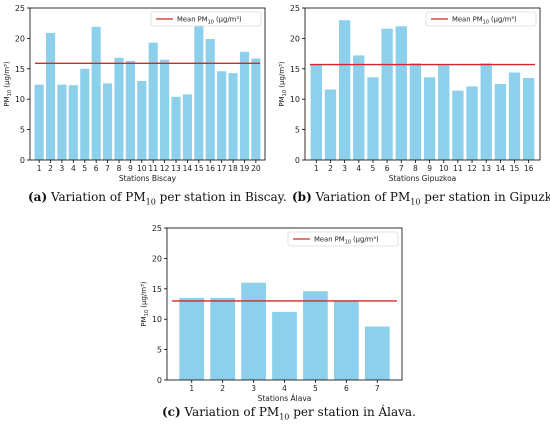  What do you see at coordinates (444, 168) in the screenshot?
I see `x-tick-label: 10` at bounding box center [444, 168].